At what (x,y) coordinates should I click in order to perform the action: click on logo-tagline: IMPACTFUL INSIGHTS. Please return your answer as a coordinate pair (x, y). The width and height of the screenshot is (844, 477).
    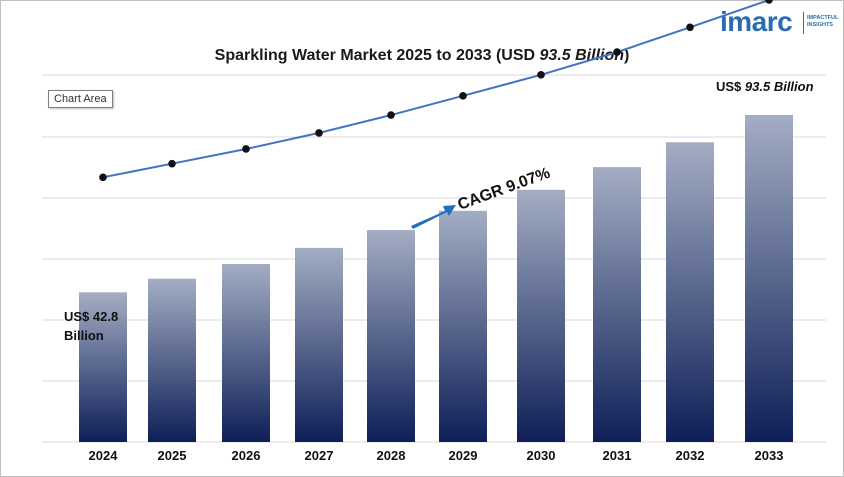
    Looking at the image, I should click on (823, 21).